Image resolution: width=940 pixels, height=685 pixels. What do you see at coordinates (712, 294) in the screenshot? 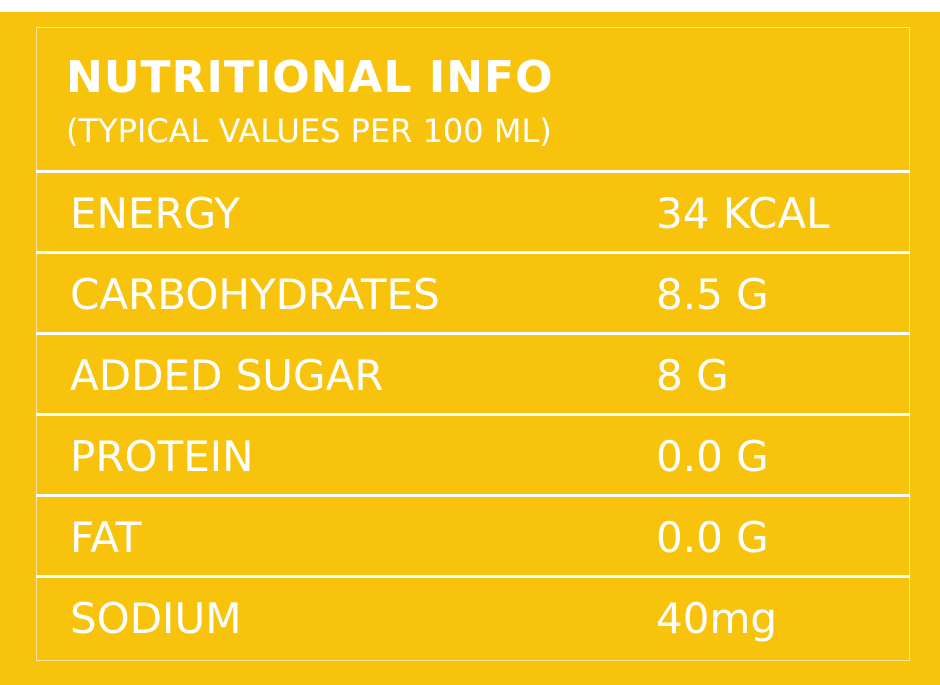
I see `nutrient-value: 8.5 G` at bounding box center [712, 294].